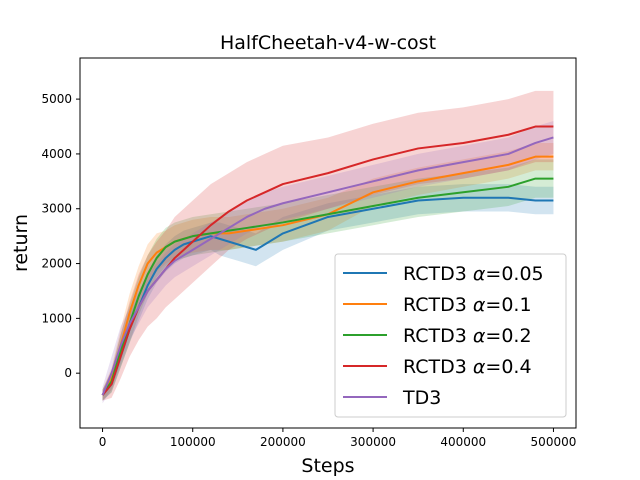 The image size is (640, 480). Describe the element at coordinates (508, 305) in the screenshot. I see `legend-label-suffix: =0.1` at that location.